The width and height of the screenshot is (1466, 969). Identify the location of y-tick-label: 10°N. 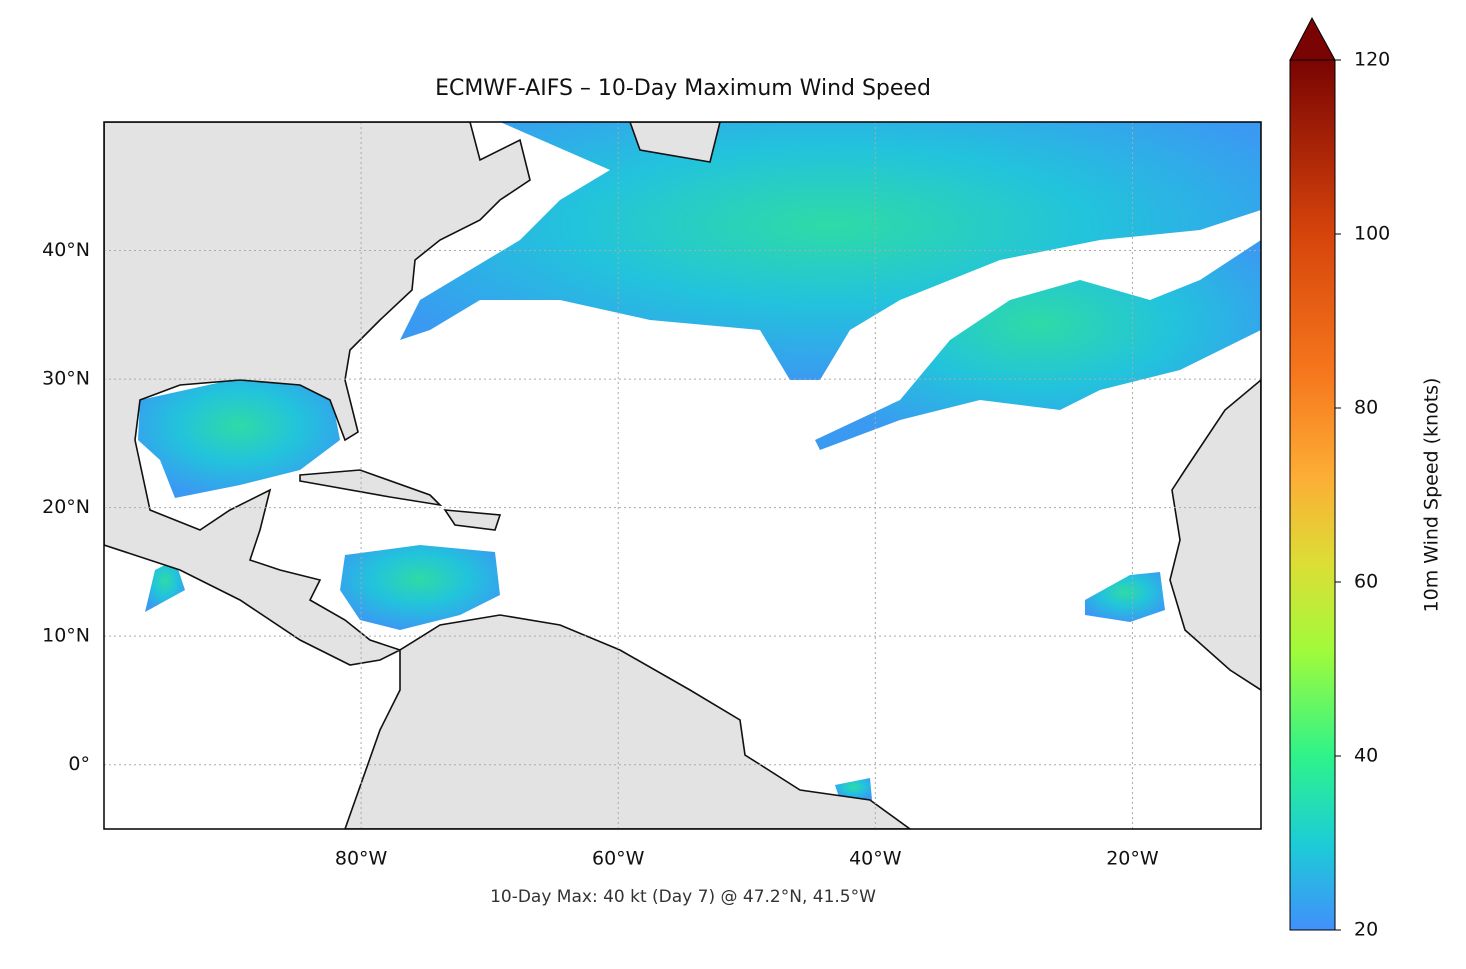
(66, 636).